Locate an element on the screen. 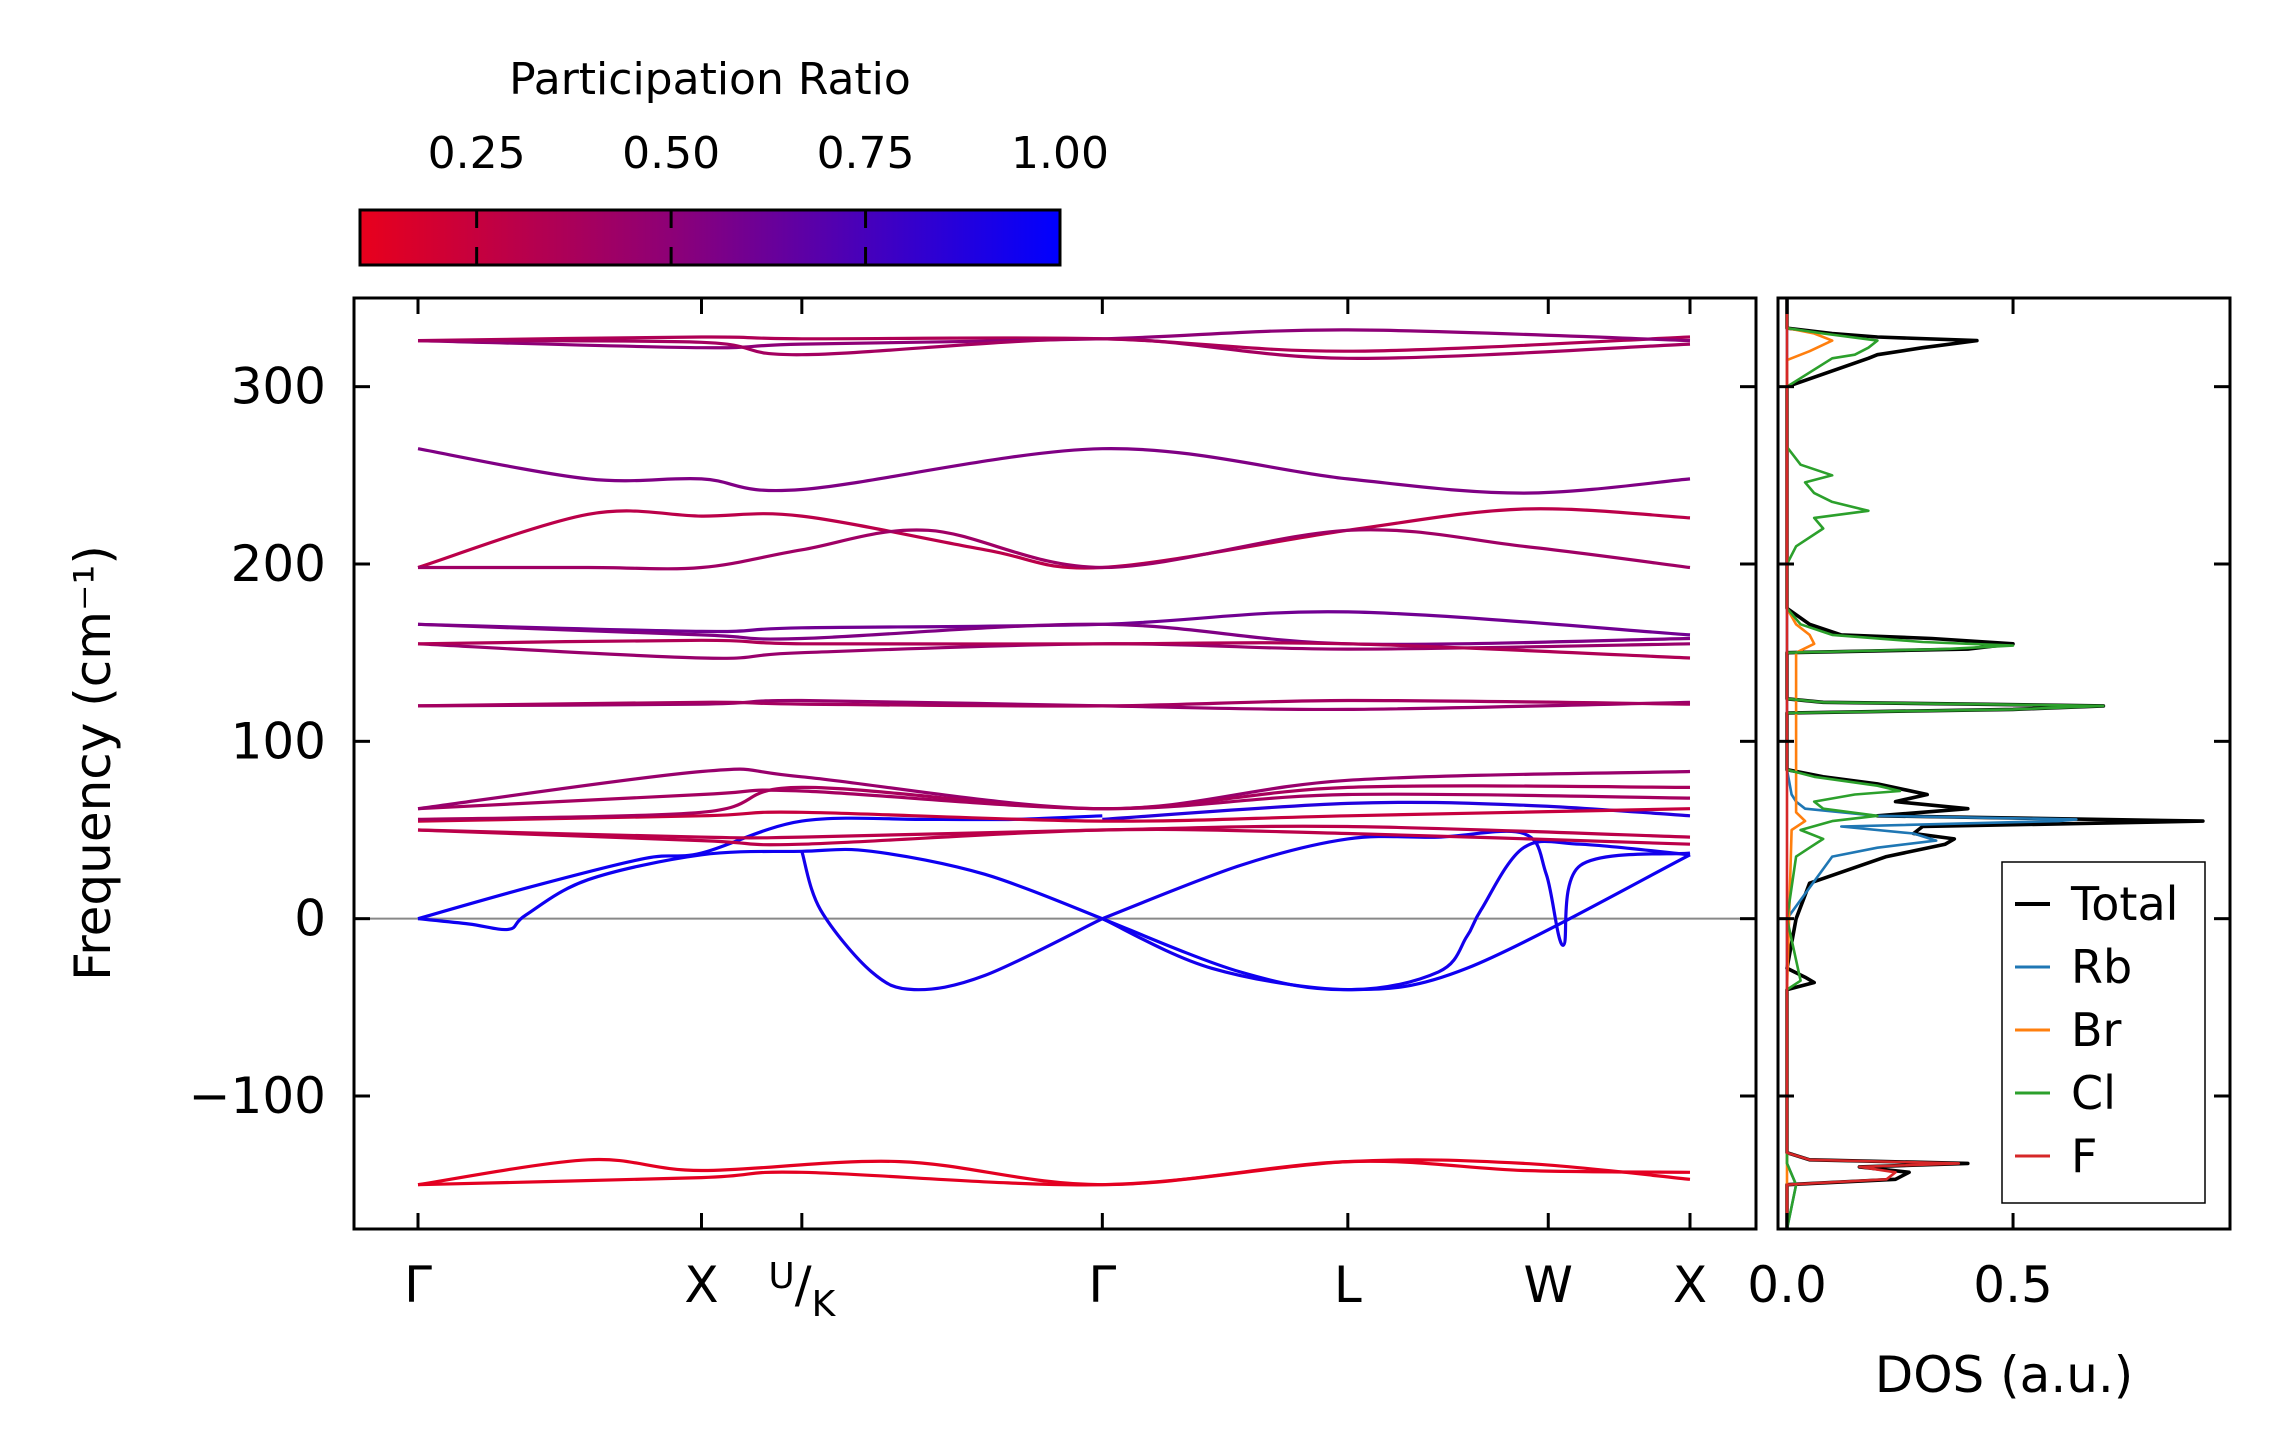 The width and height of the screenshot is (2271, 1455). phonon-band-band-l2 is located at coordinates (1054, 832).